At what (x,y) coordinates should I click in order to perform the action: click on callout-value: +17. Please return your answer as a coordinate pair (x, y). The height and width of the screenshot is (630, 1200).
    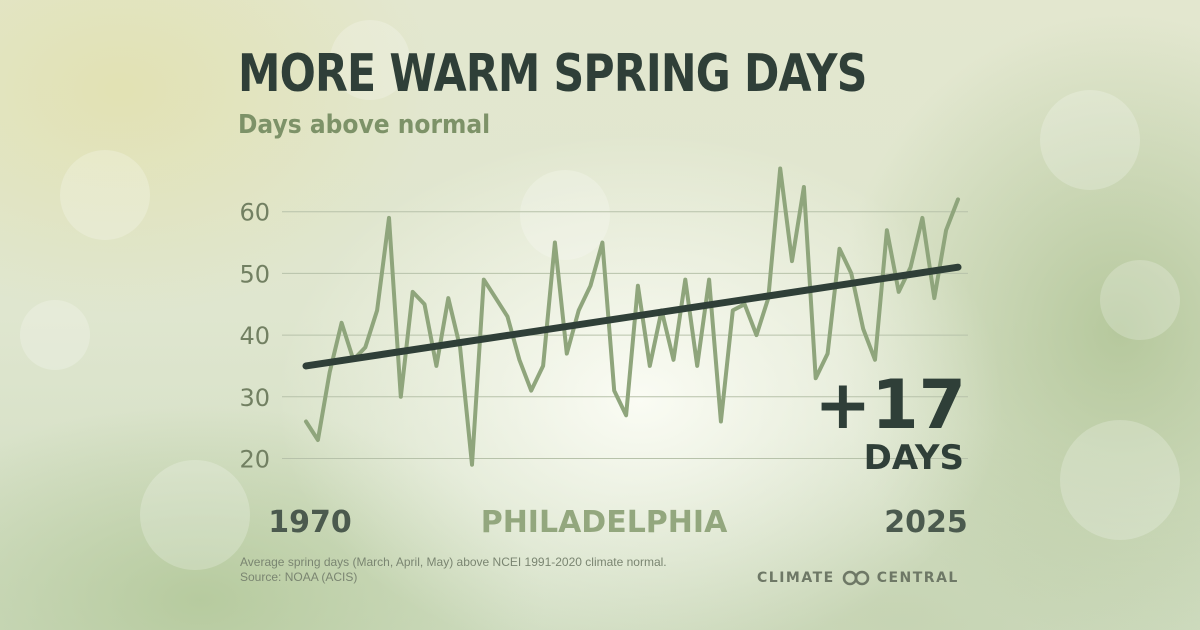
    Looking at the image, I should click on (890, 405).